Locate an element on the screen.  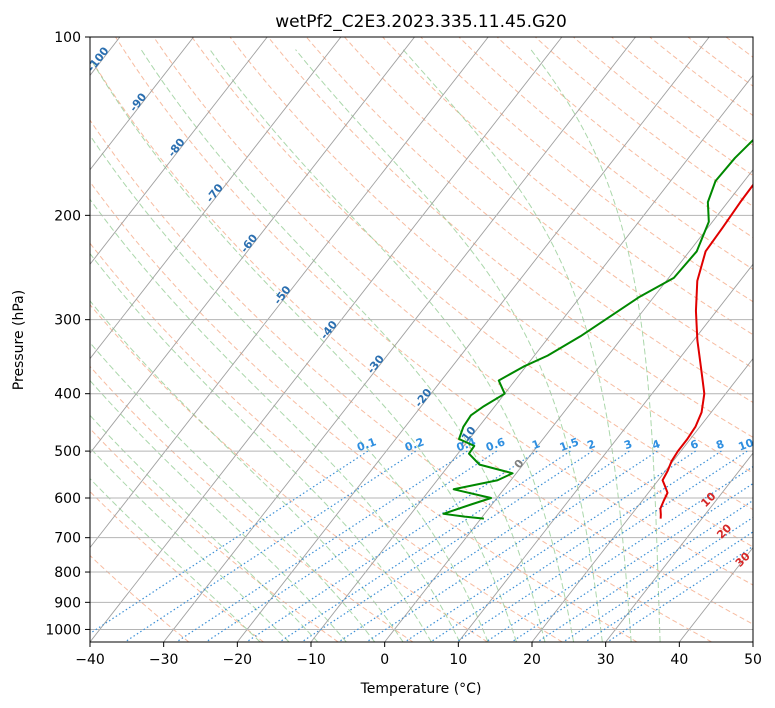
y-tick-label: 800 is located at coordinates (67, 573).